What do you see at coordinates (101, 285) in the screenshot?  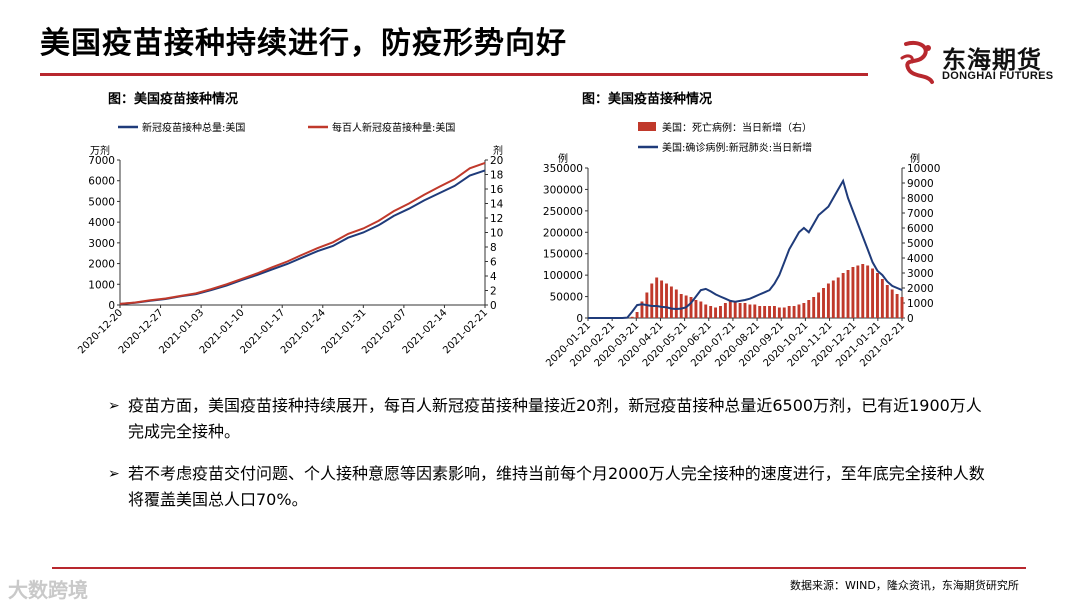 I see `left-tick-label: 1000` at bounding box center [101, 285].